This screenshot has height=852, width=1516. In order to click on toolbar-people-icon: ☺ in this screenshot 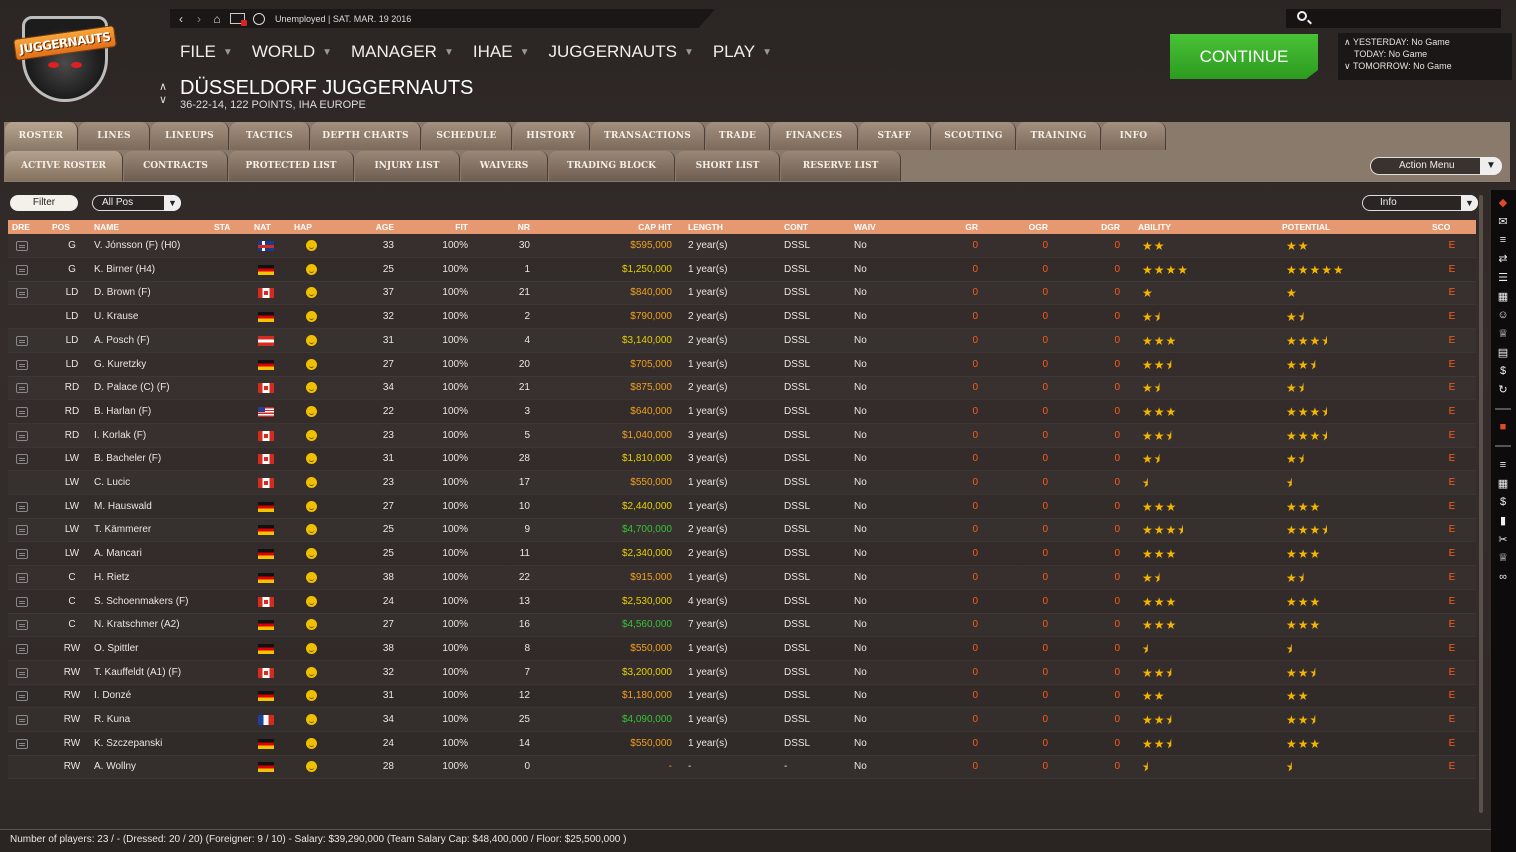, I will do `click(1503, 315)`.